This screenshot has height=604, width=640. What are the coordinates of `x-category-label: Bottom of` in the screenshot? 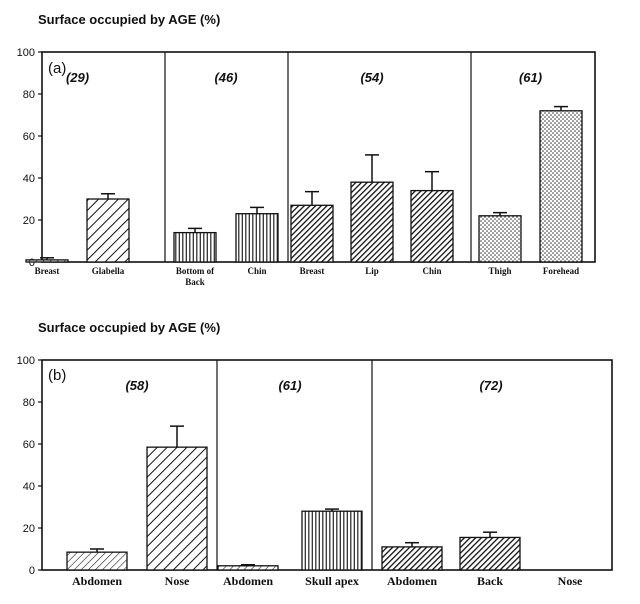 It's located at (195, 271).